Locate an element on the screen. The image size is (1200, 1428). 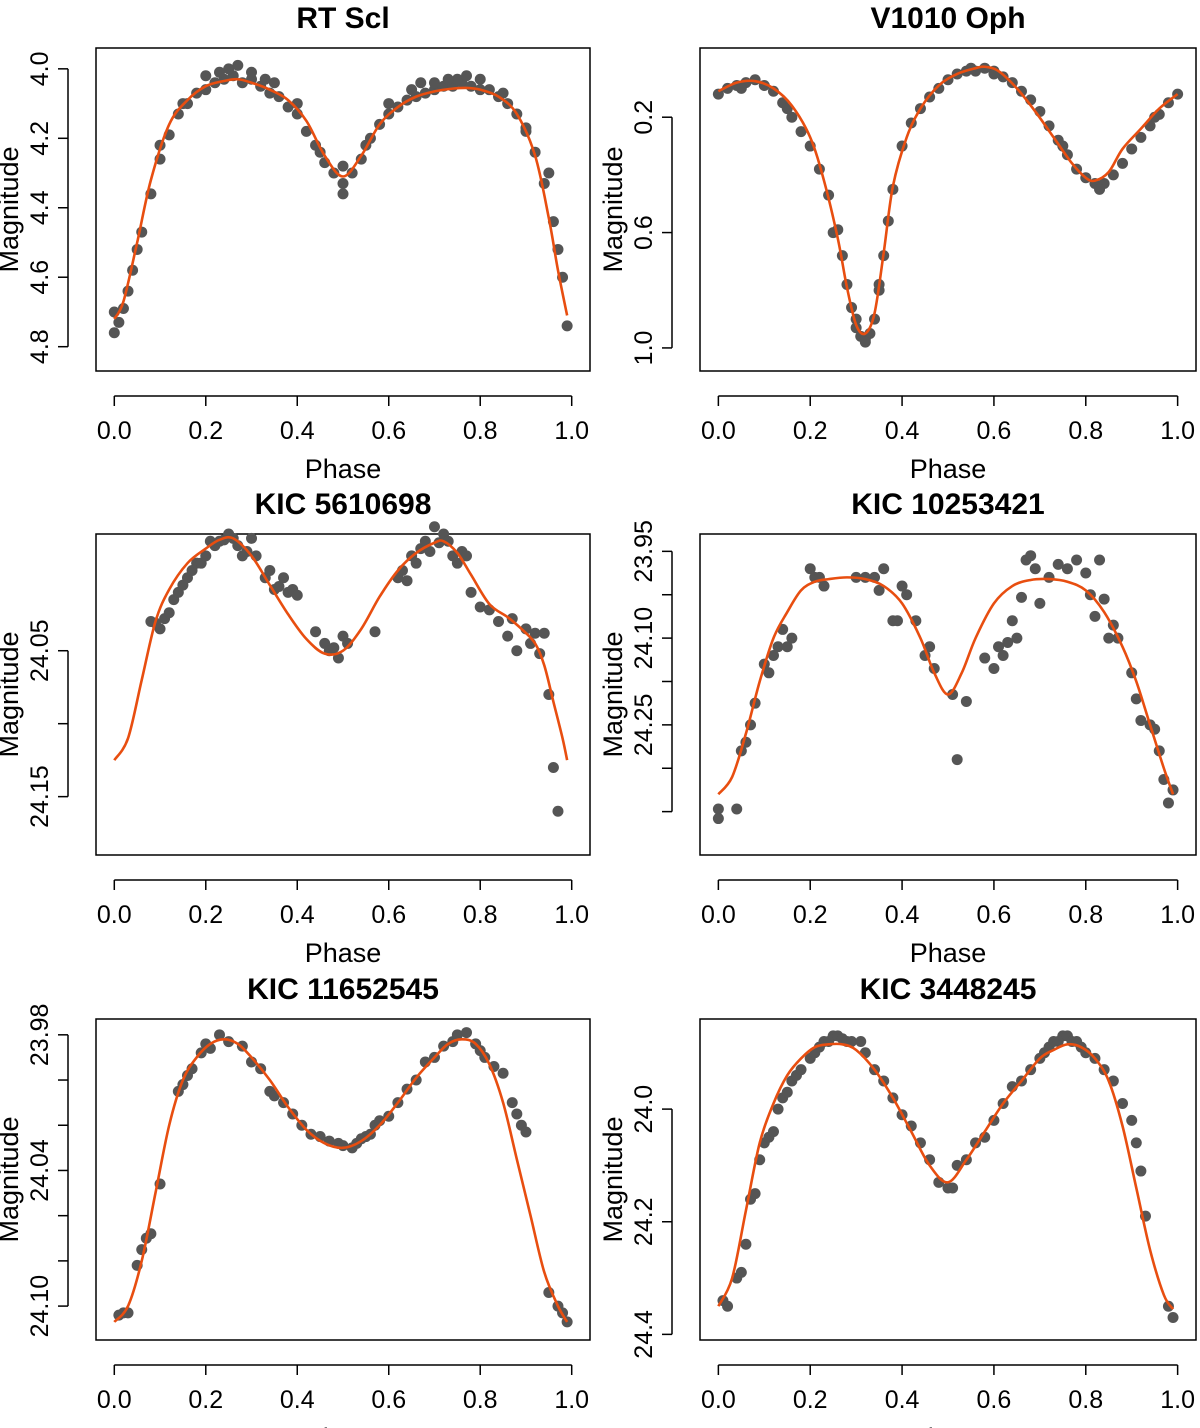
panel-title: KIC 5610698 is located at coordinates (343, 504).